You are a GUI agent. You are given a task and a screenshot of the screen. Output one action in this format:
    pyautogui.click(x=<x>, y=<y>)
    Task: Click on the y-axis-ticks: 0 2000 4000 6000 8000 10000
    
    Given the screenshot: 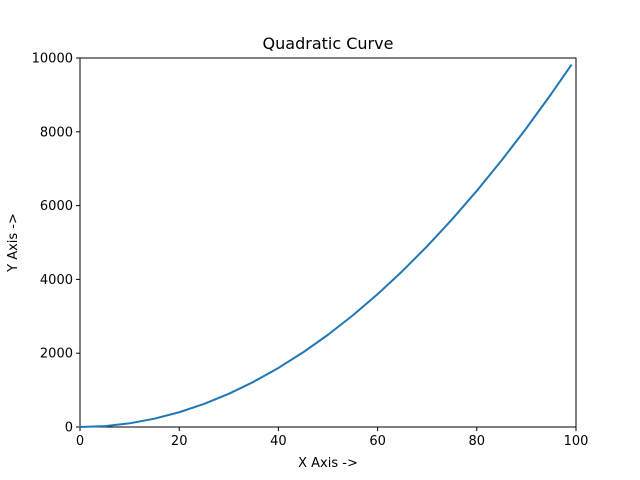 What is the action you would take?
    pyautogui.click(x=56, y=244)
    